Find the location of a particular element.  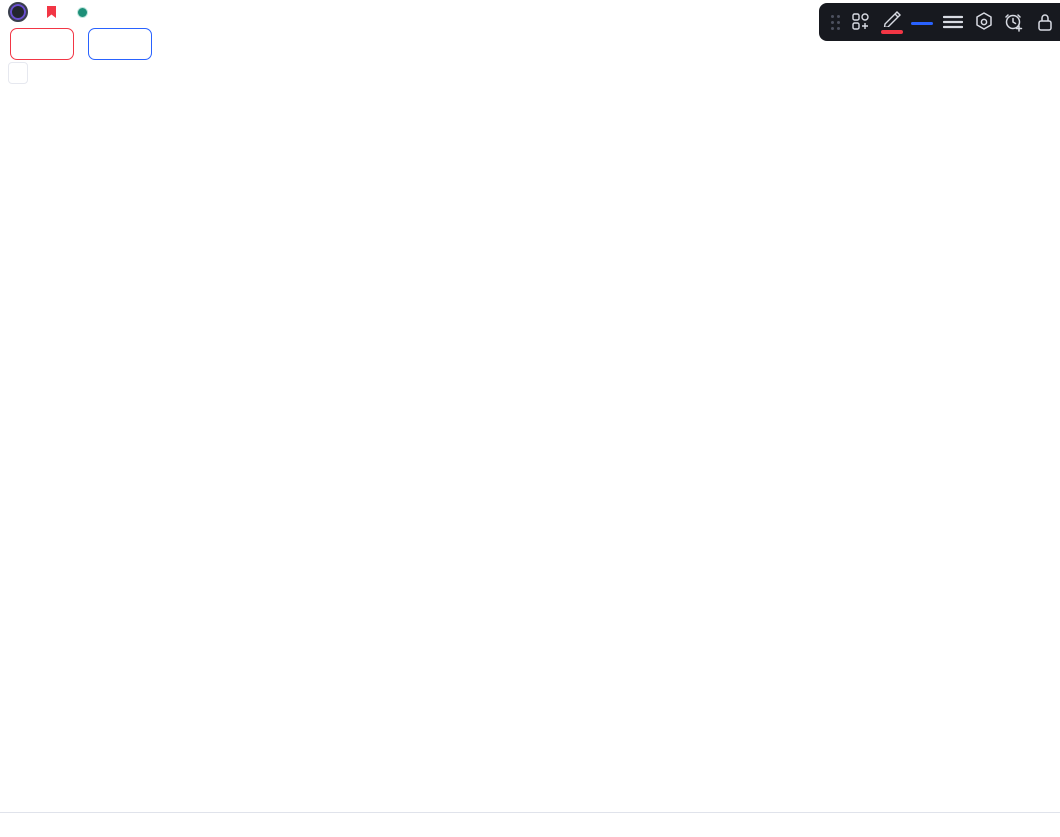

indicator-templates-button is located at coordinates (861, 22).